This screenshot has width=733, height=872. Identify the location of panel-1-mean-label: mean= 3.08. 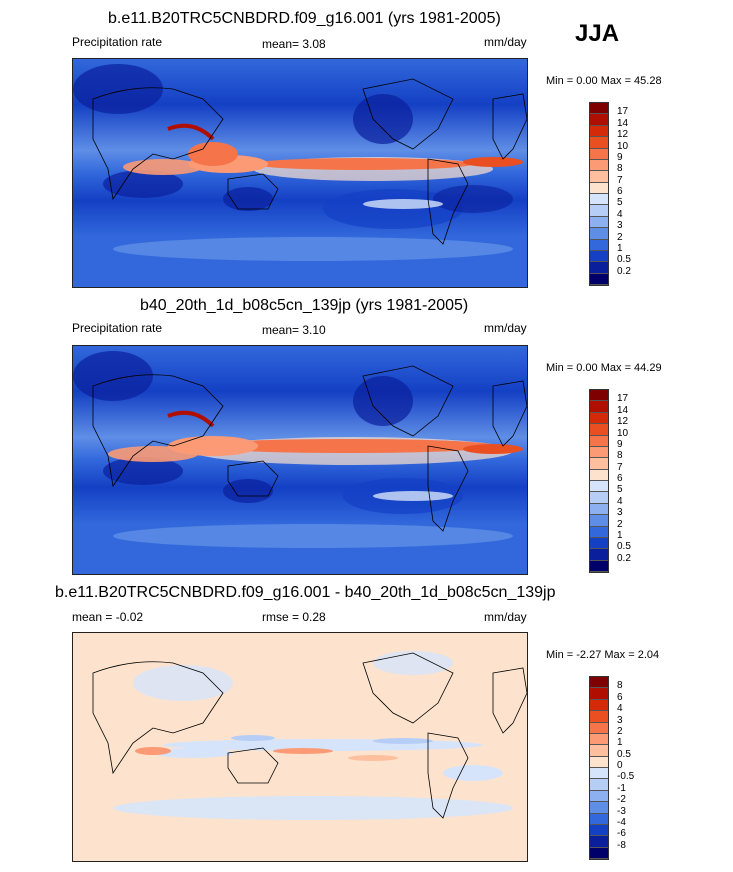
(294, 44).